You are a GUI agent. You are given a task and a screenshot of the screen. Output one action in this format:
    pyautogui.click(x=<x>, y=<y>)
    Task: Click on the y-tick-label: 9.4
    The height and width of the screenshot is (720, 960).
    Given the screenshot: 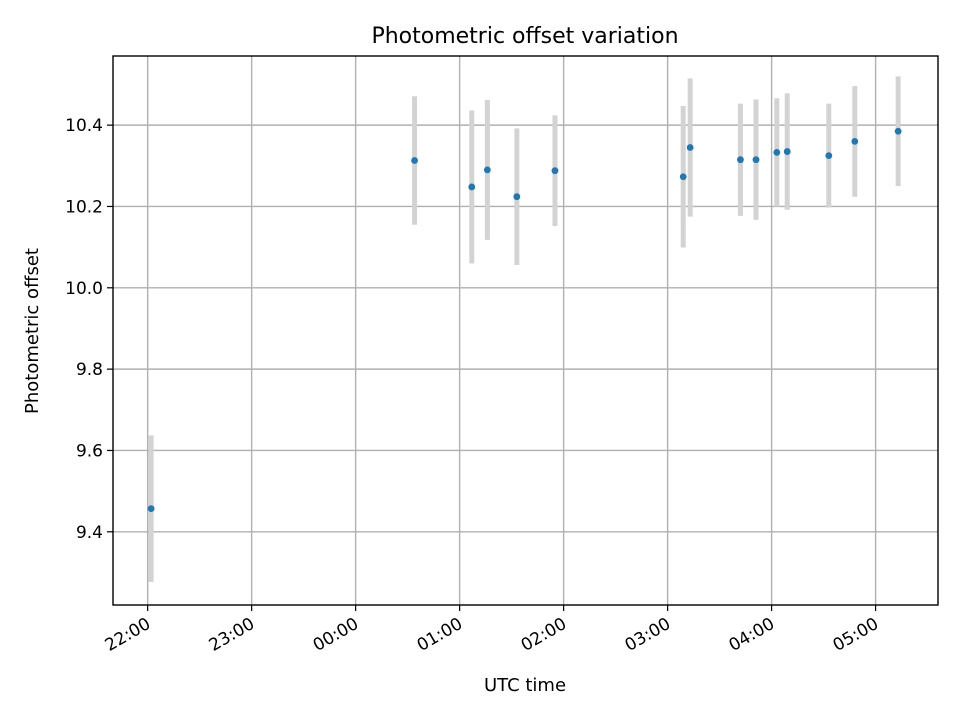 What is the action you would take?
    pyautogui.click(x=89, y=533)
    